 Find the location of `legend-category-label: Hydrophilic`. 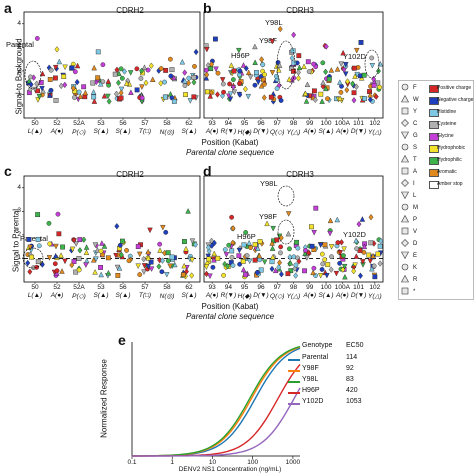

legend-category-label: Hydrophilic is located at coordinates (449, 160).